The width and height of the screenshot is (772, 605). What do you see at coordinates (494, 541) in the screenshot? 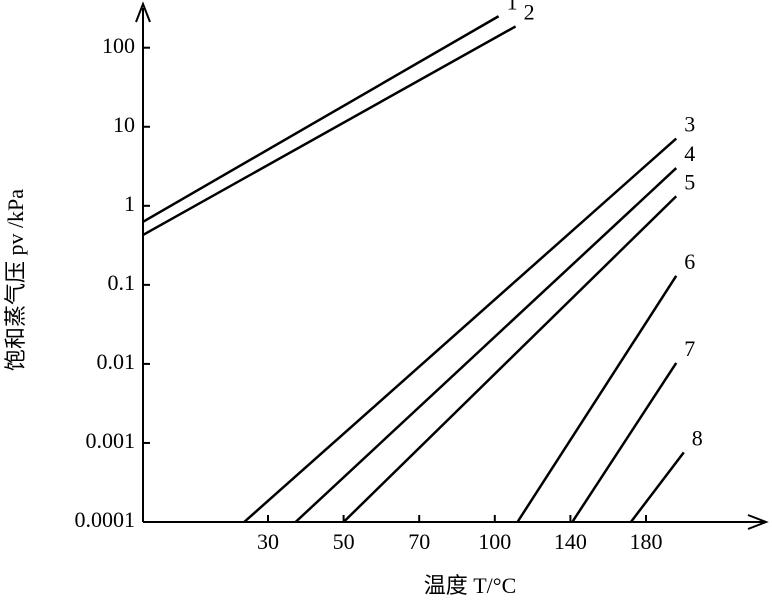
I see `x-tick-label: 100` at bounding box center [494, 541].